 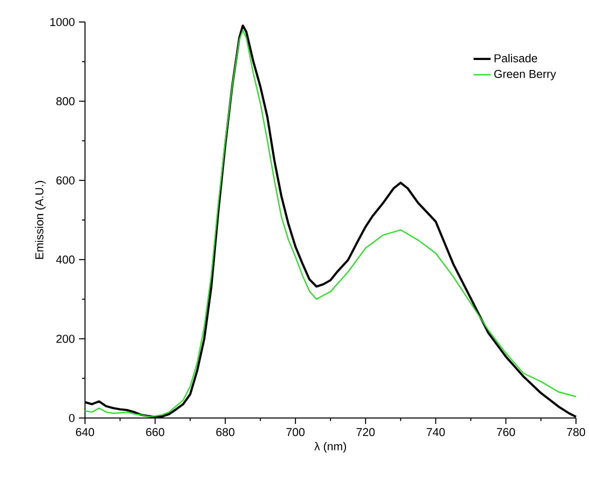 What do you see at coordinates (505, 432) in the screenshot?
I see `x-tick-label: 760` at bounding box center [505, 432].